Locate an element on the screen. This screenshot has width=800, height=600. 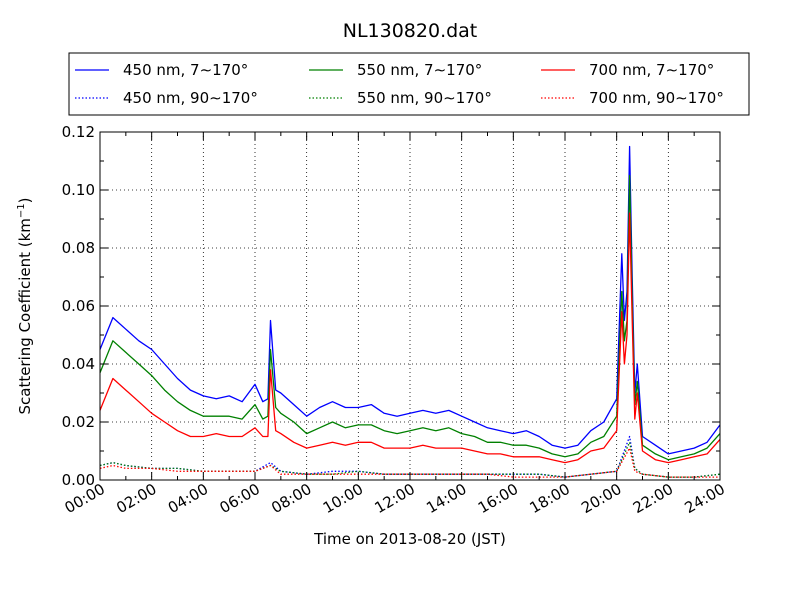
y-tick-label: 0.10 is located at coordinates (78, 190).